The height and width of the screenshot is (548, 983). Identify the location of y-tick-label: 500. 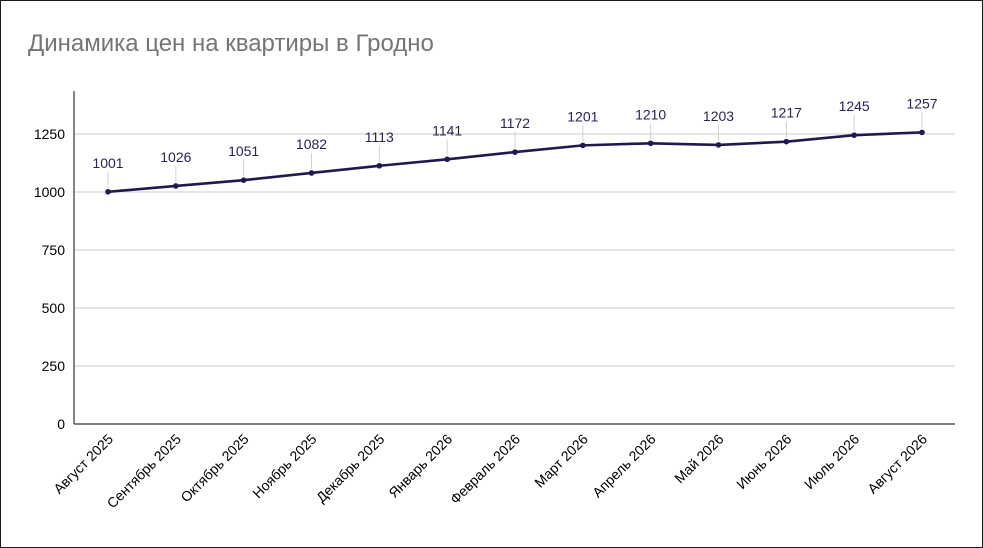
(54, 308).